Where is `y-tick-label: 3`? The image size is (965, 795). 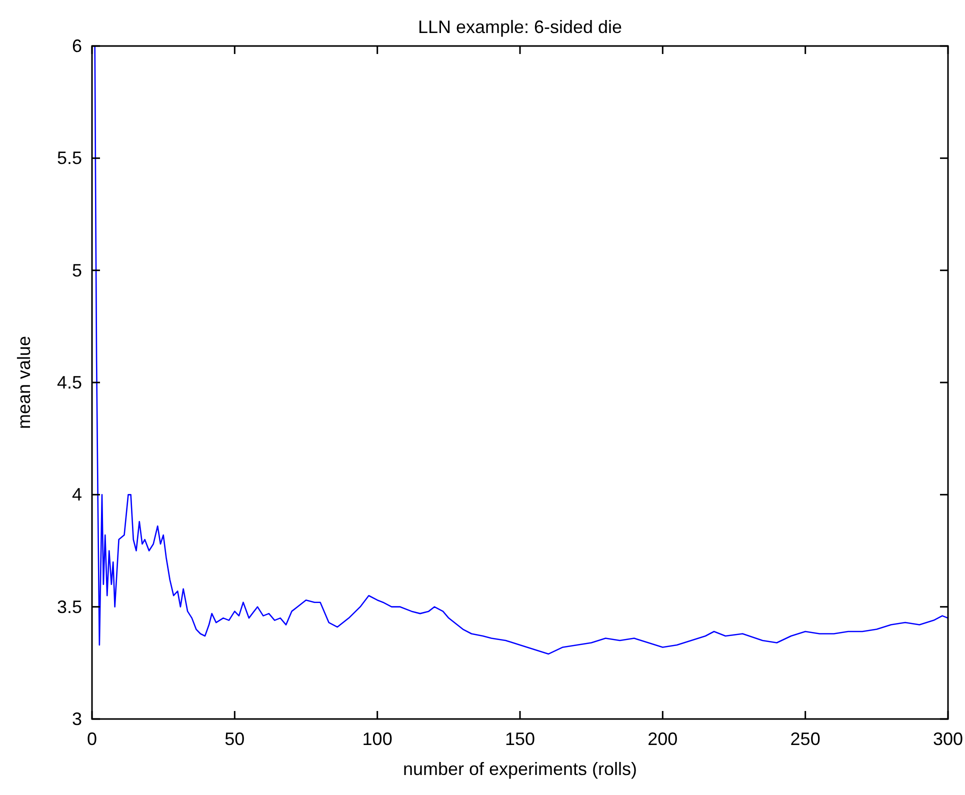 y-tick-label: 3 is located at coordinates (77, 719).